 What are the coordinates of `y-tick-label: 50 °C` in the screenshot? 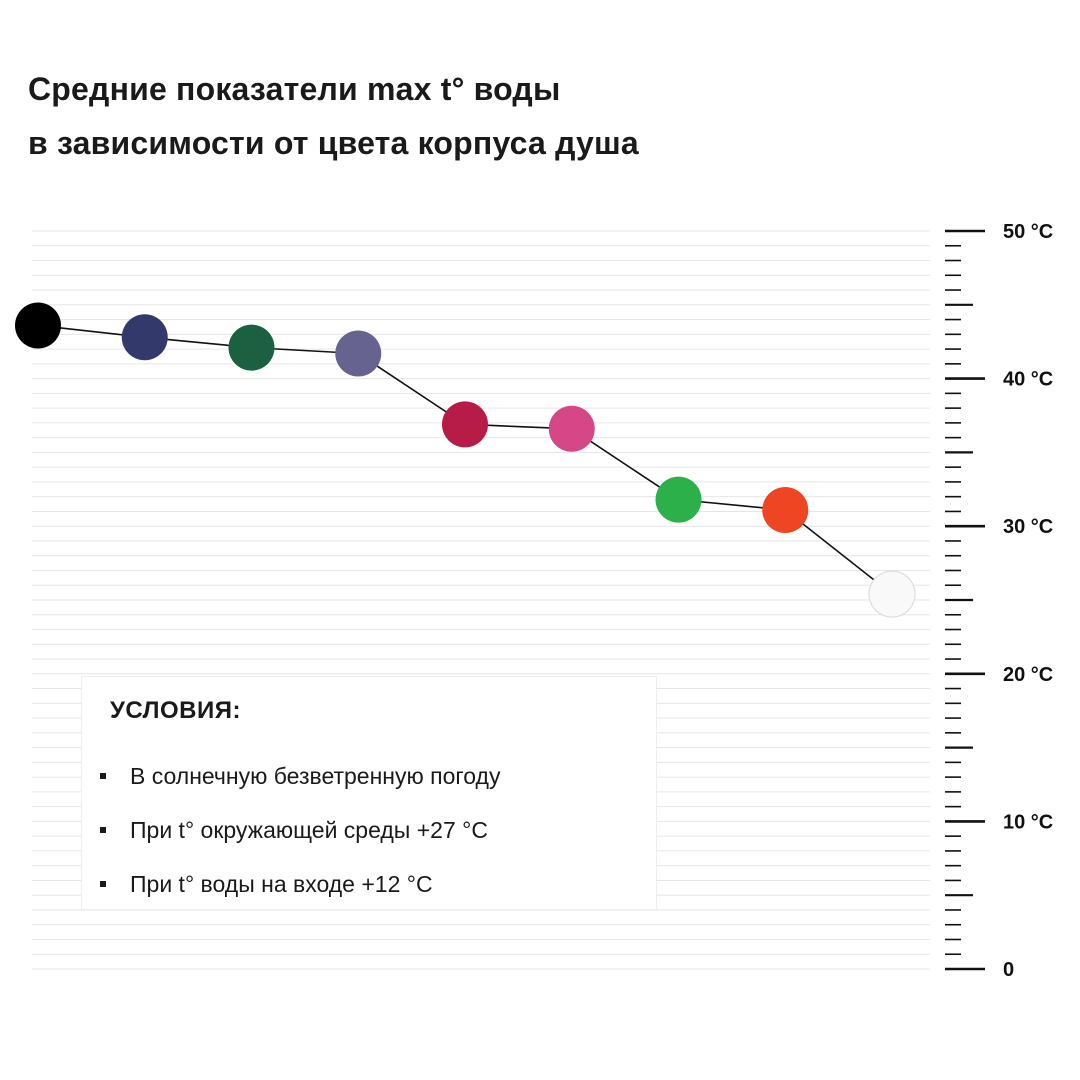 It's located at (1028, 232).